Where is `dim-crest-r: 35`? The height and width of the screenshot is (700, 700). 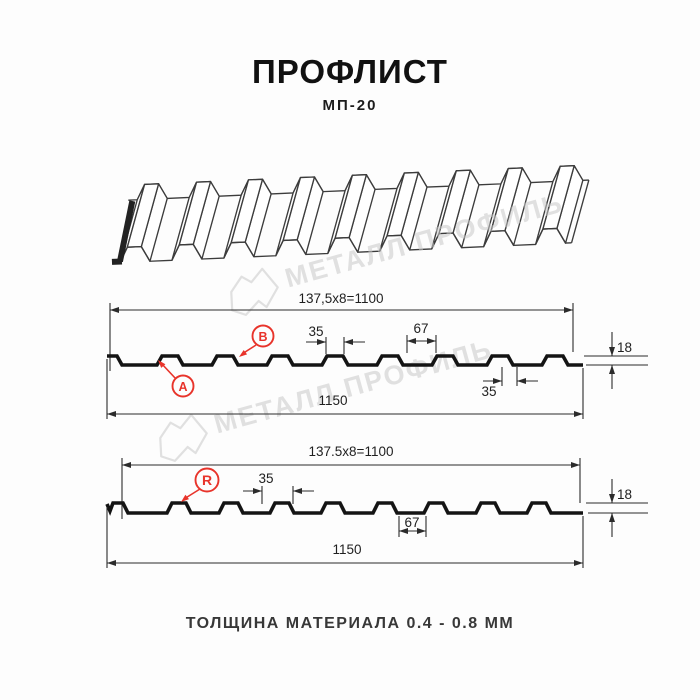
dim-crest-r: 35 is located at coordinates (265, 478).